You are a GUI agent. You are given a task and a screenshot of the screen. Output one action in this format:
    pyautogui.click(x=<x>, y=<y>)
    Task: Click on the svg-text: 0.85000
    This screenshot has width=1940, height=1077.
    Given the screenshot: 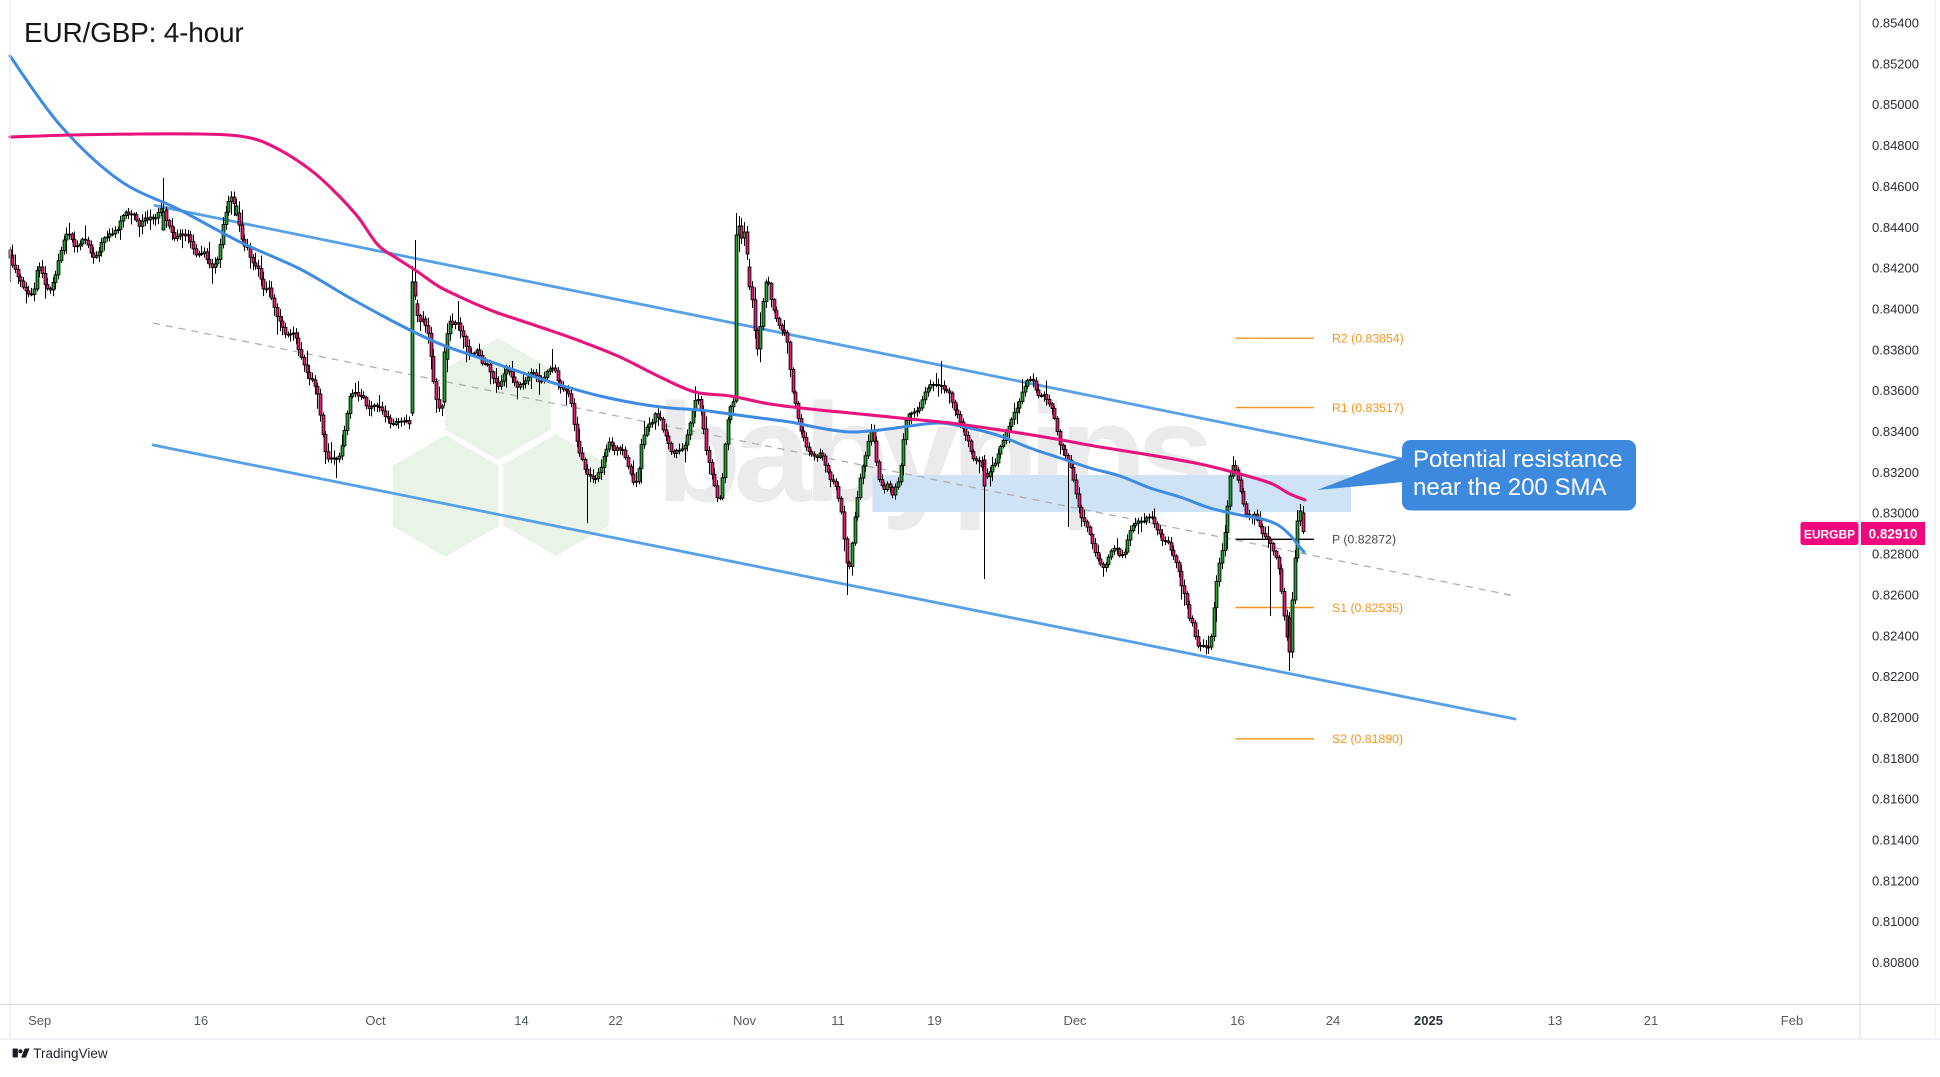 What is the action you would take?
    pyautogui.click(x=1895, y=104)
    